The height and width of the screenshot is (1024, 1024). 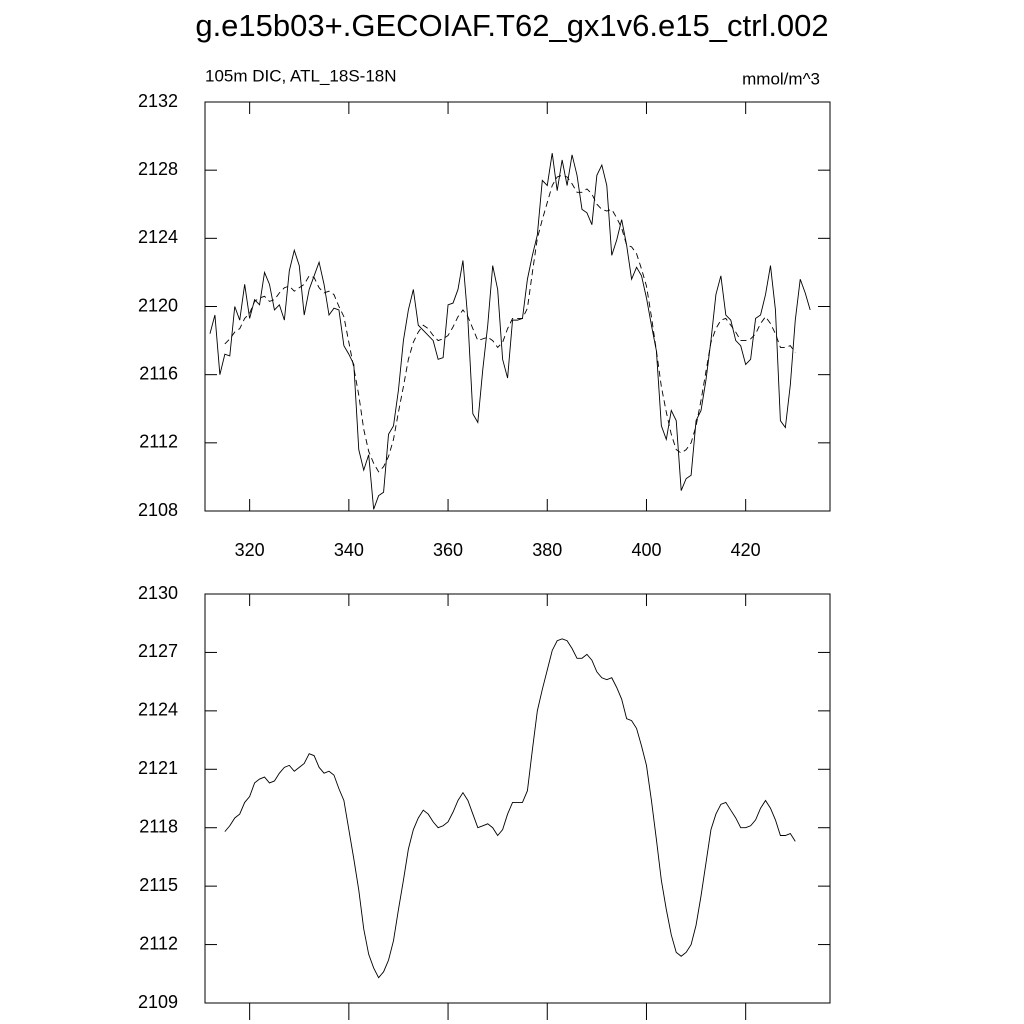 What do you see at coordinates (158, 373) in the screenshot?
I see `y-tick-label: 2116` at bounding box center [158, 373].